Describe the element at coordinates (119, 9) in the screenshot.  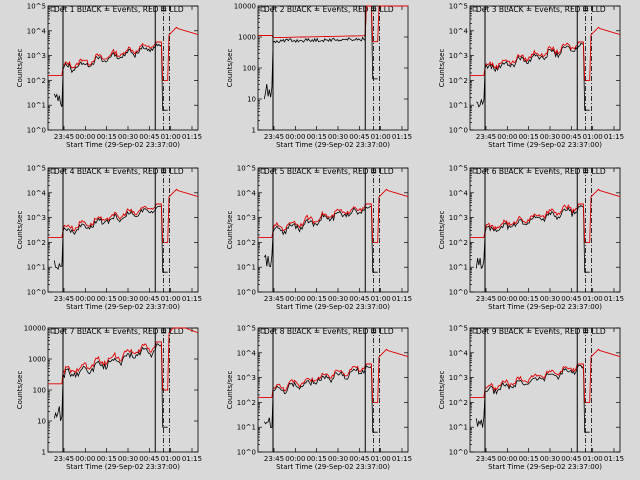
I see `panel-title: Det 1 BLACK = Events, RED = LLD` at that location.